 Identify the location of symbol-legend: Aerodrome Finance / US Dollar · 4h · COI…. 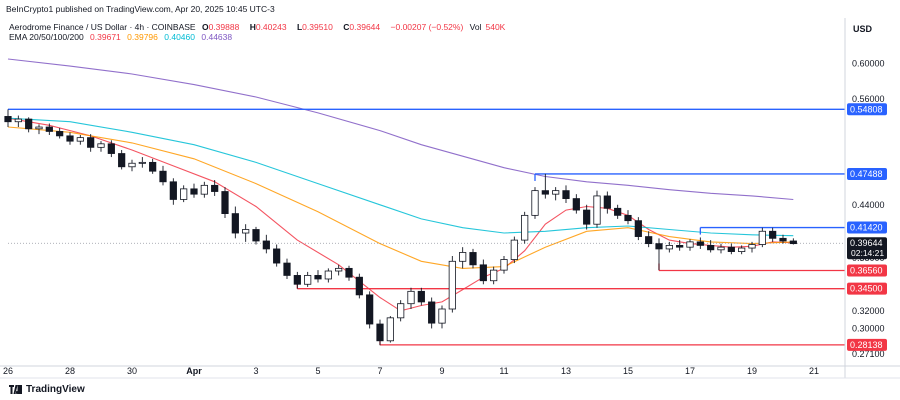
(261, 27).